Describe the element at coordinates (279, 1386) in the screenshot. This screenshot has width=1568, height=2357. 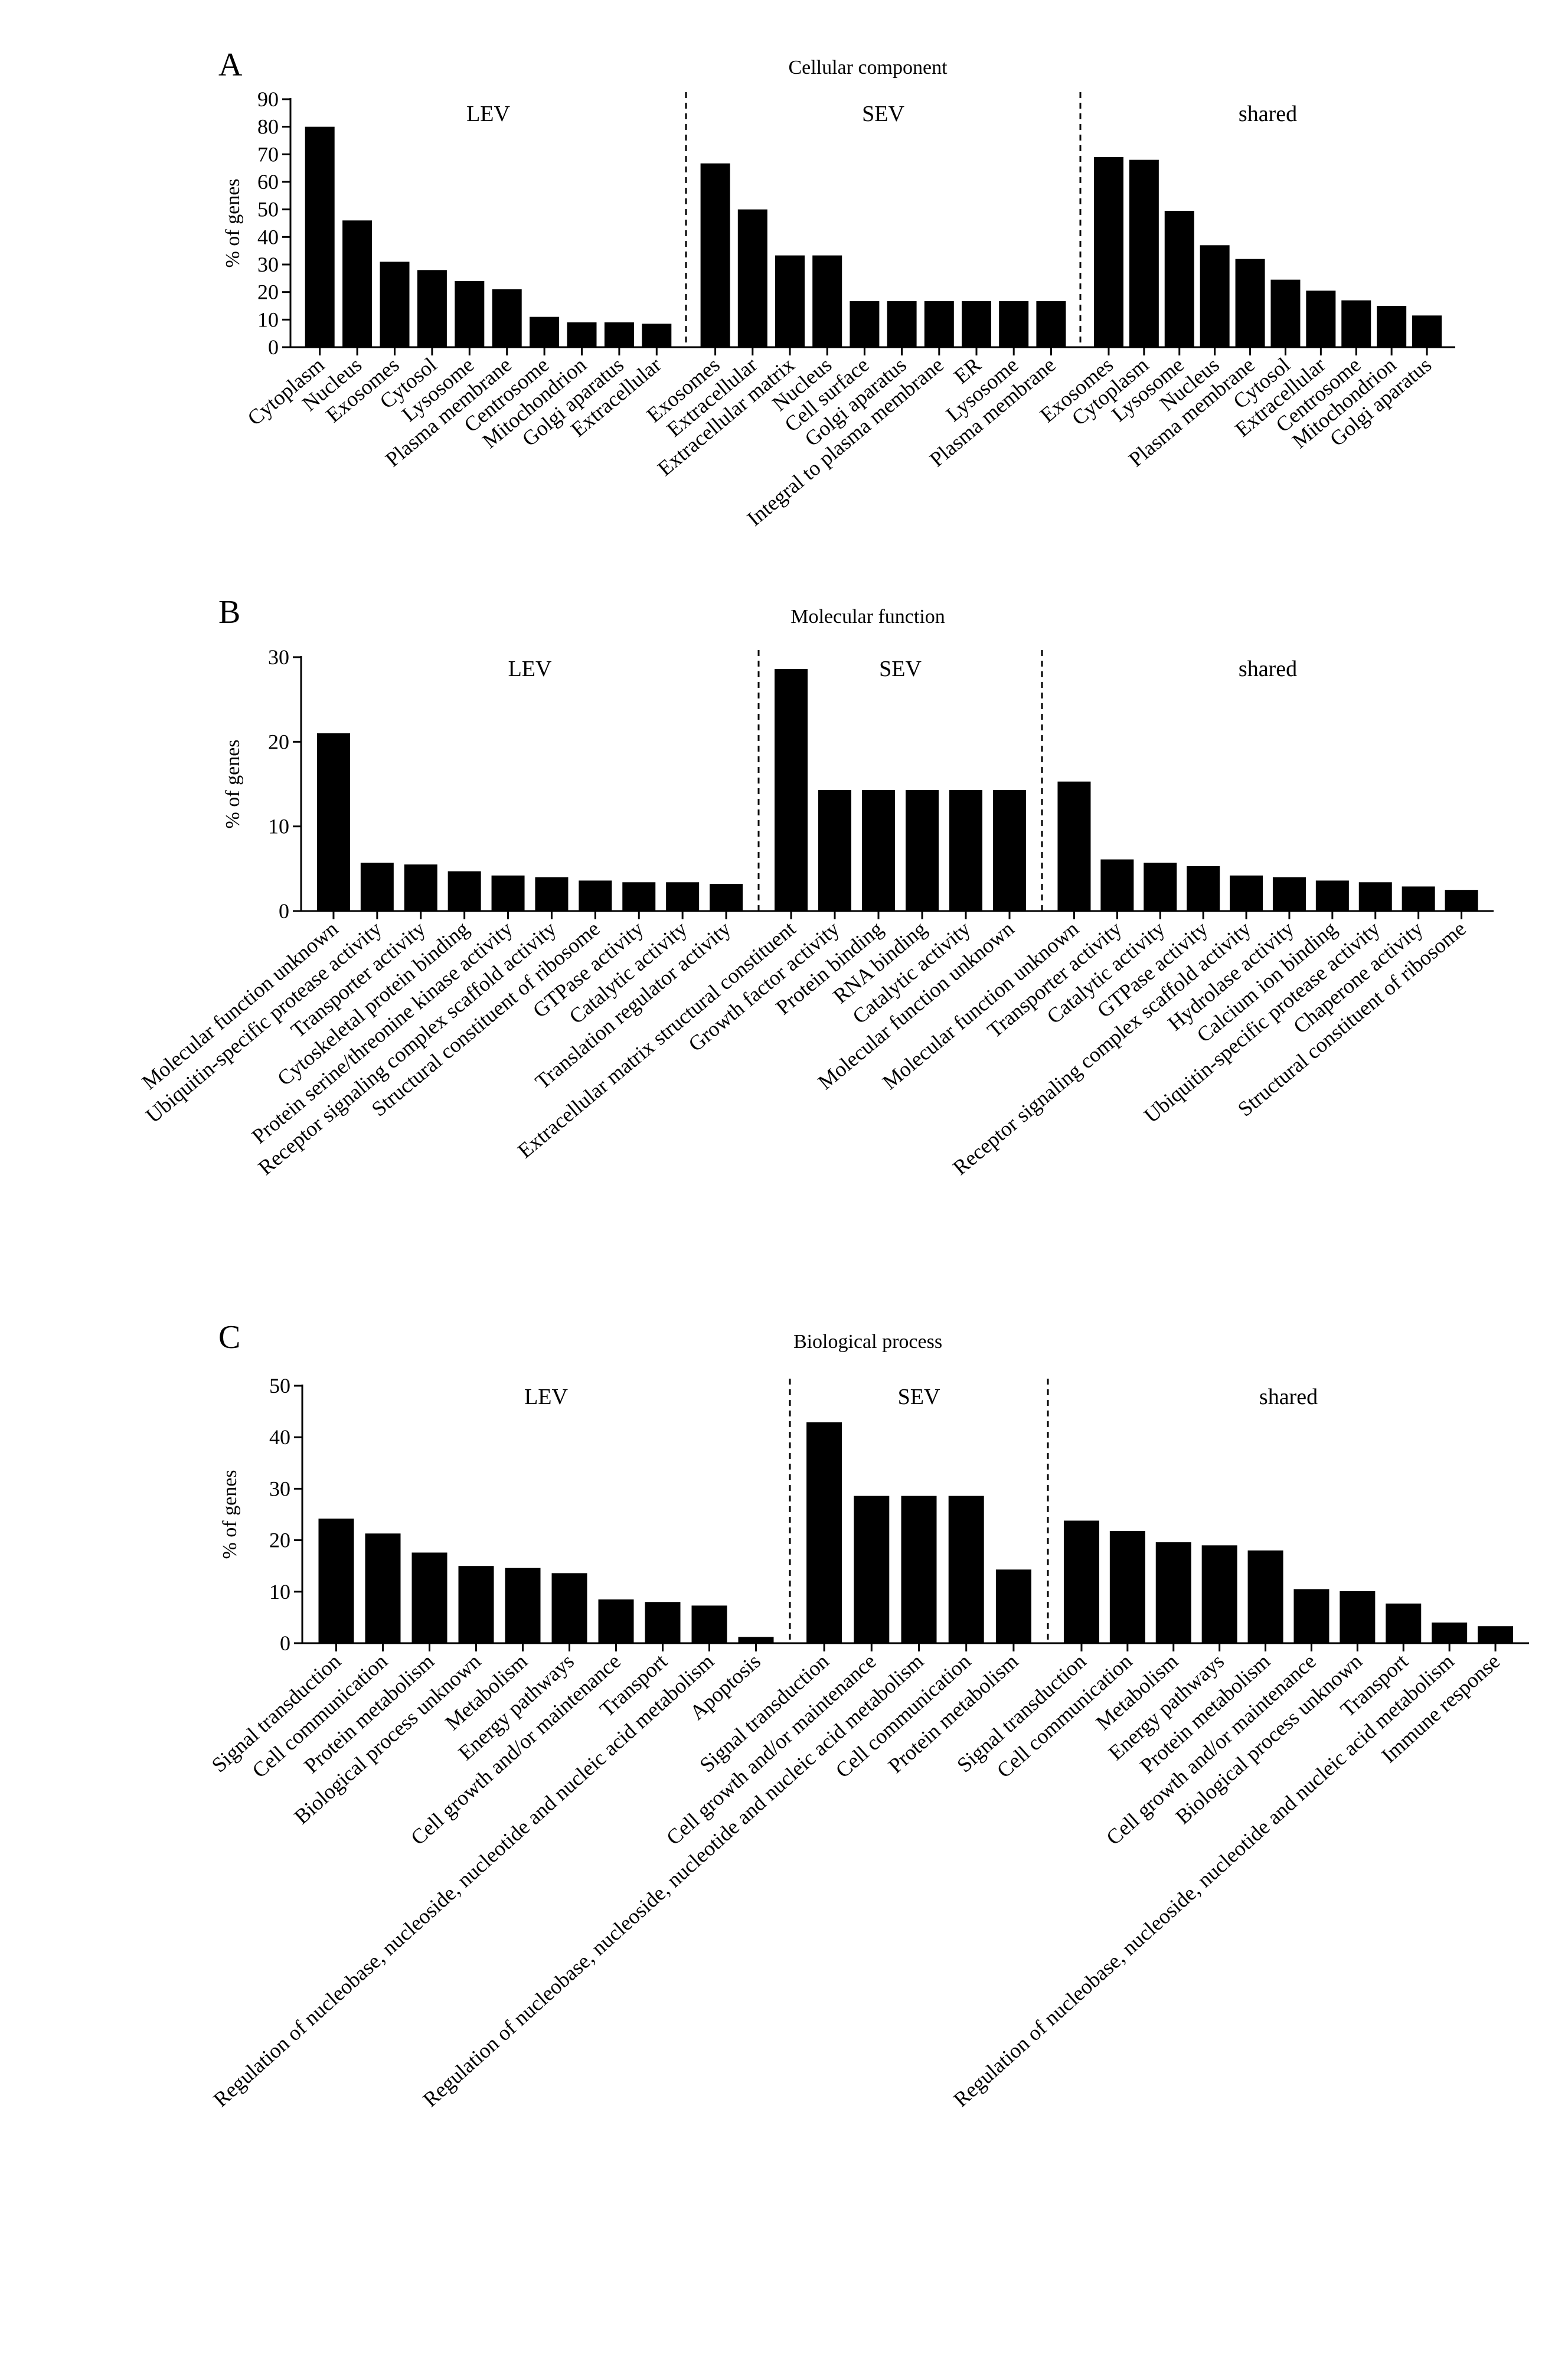
I see `y-tick-label: 50` at that location.